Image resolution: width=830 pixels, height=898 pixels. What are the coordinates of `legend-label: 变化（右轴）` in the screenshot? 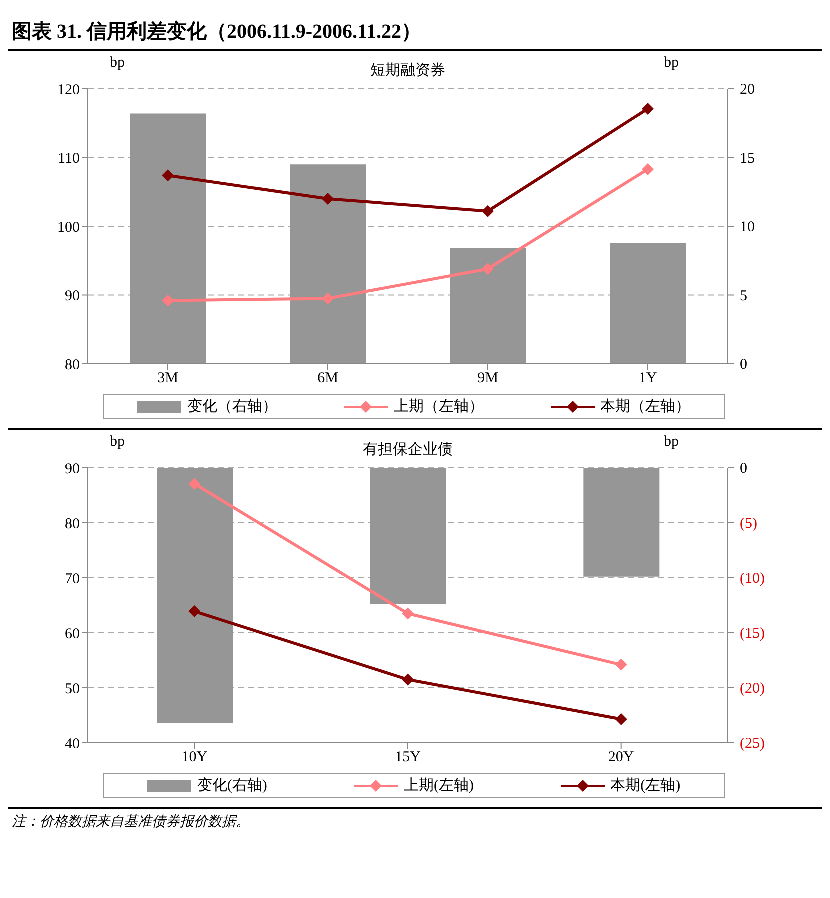 It's located at (232, 407).